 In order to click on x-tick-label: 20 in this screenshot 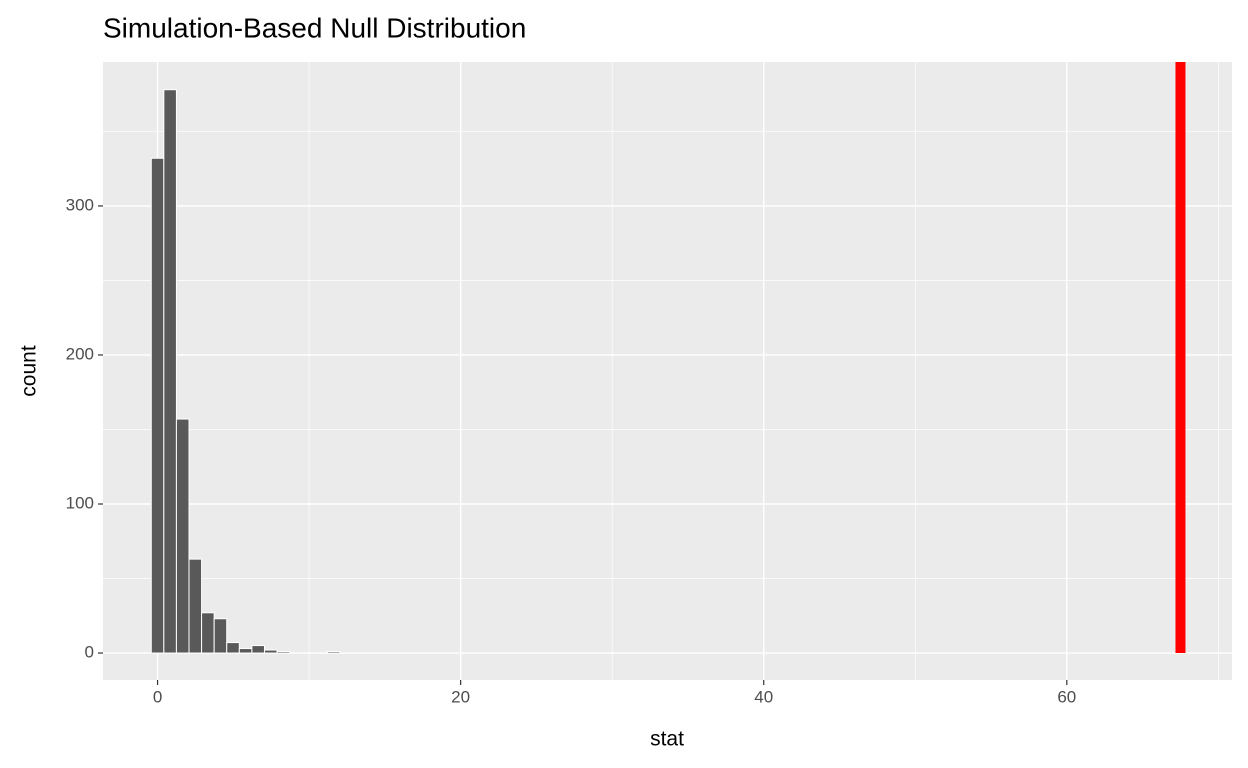, I will do `click(460, 696)`.